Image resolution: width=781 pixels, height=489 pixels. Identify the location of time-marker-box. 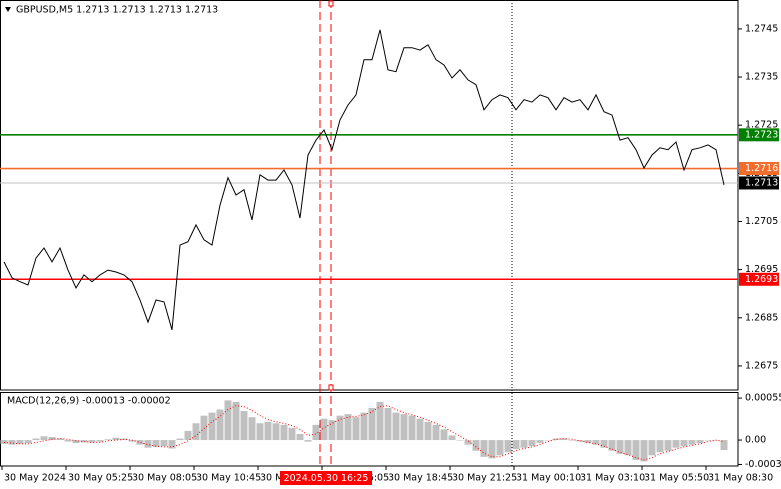
(326, 478).